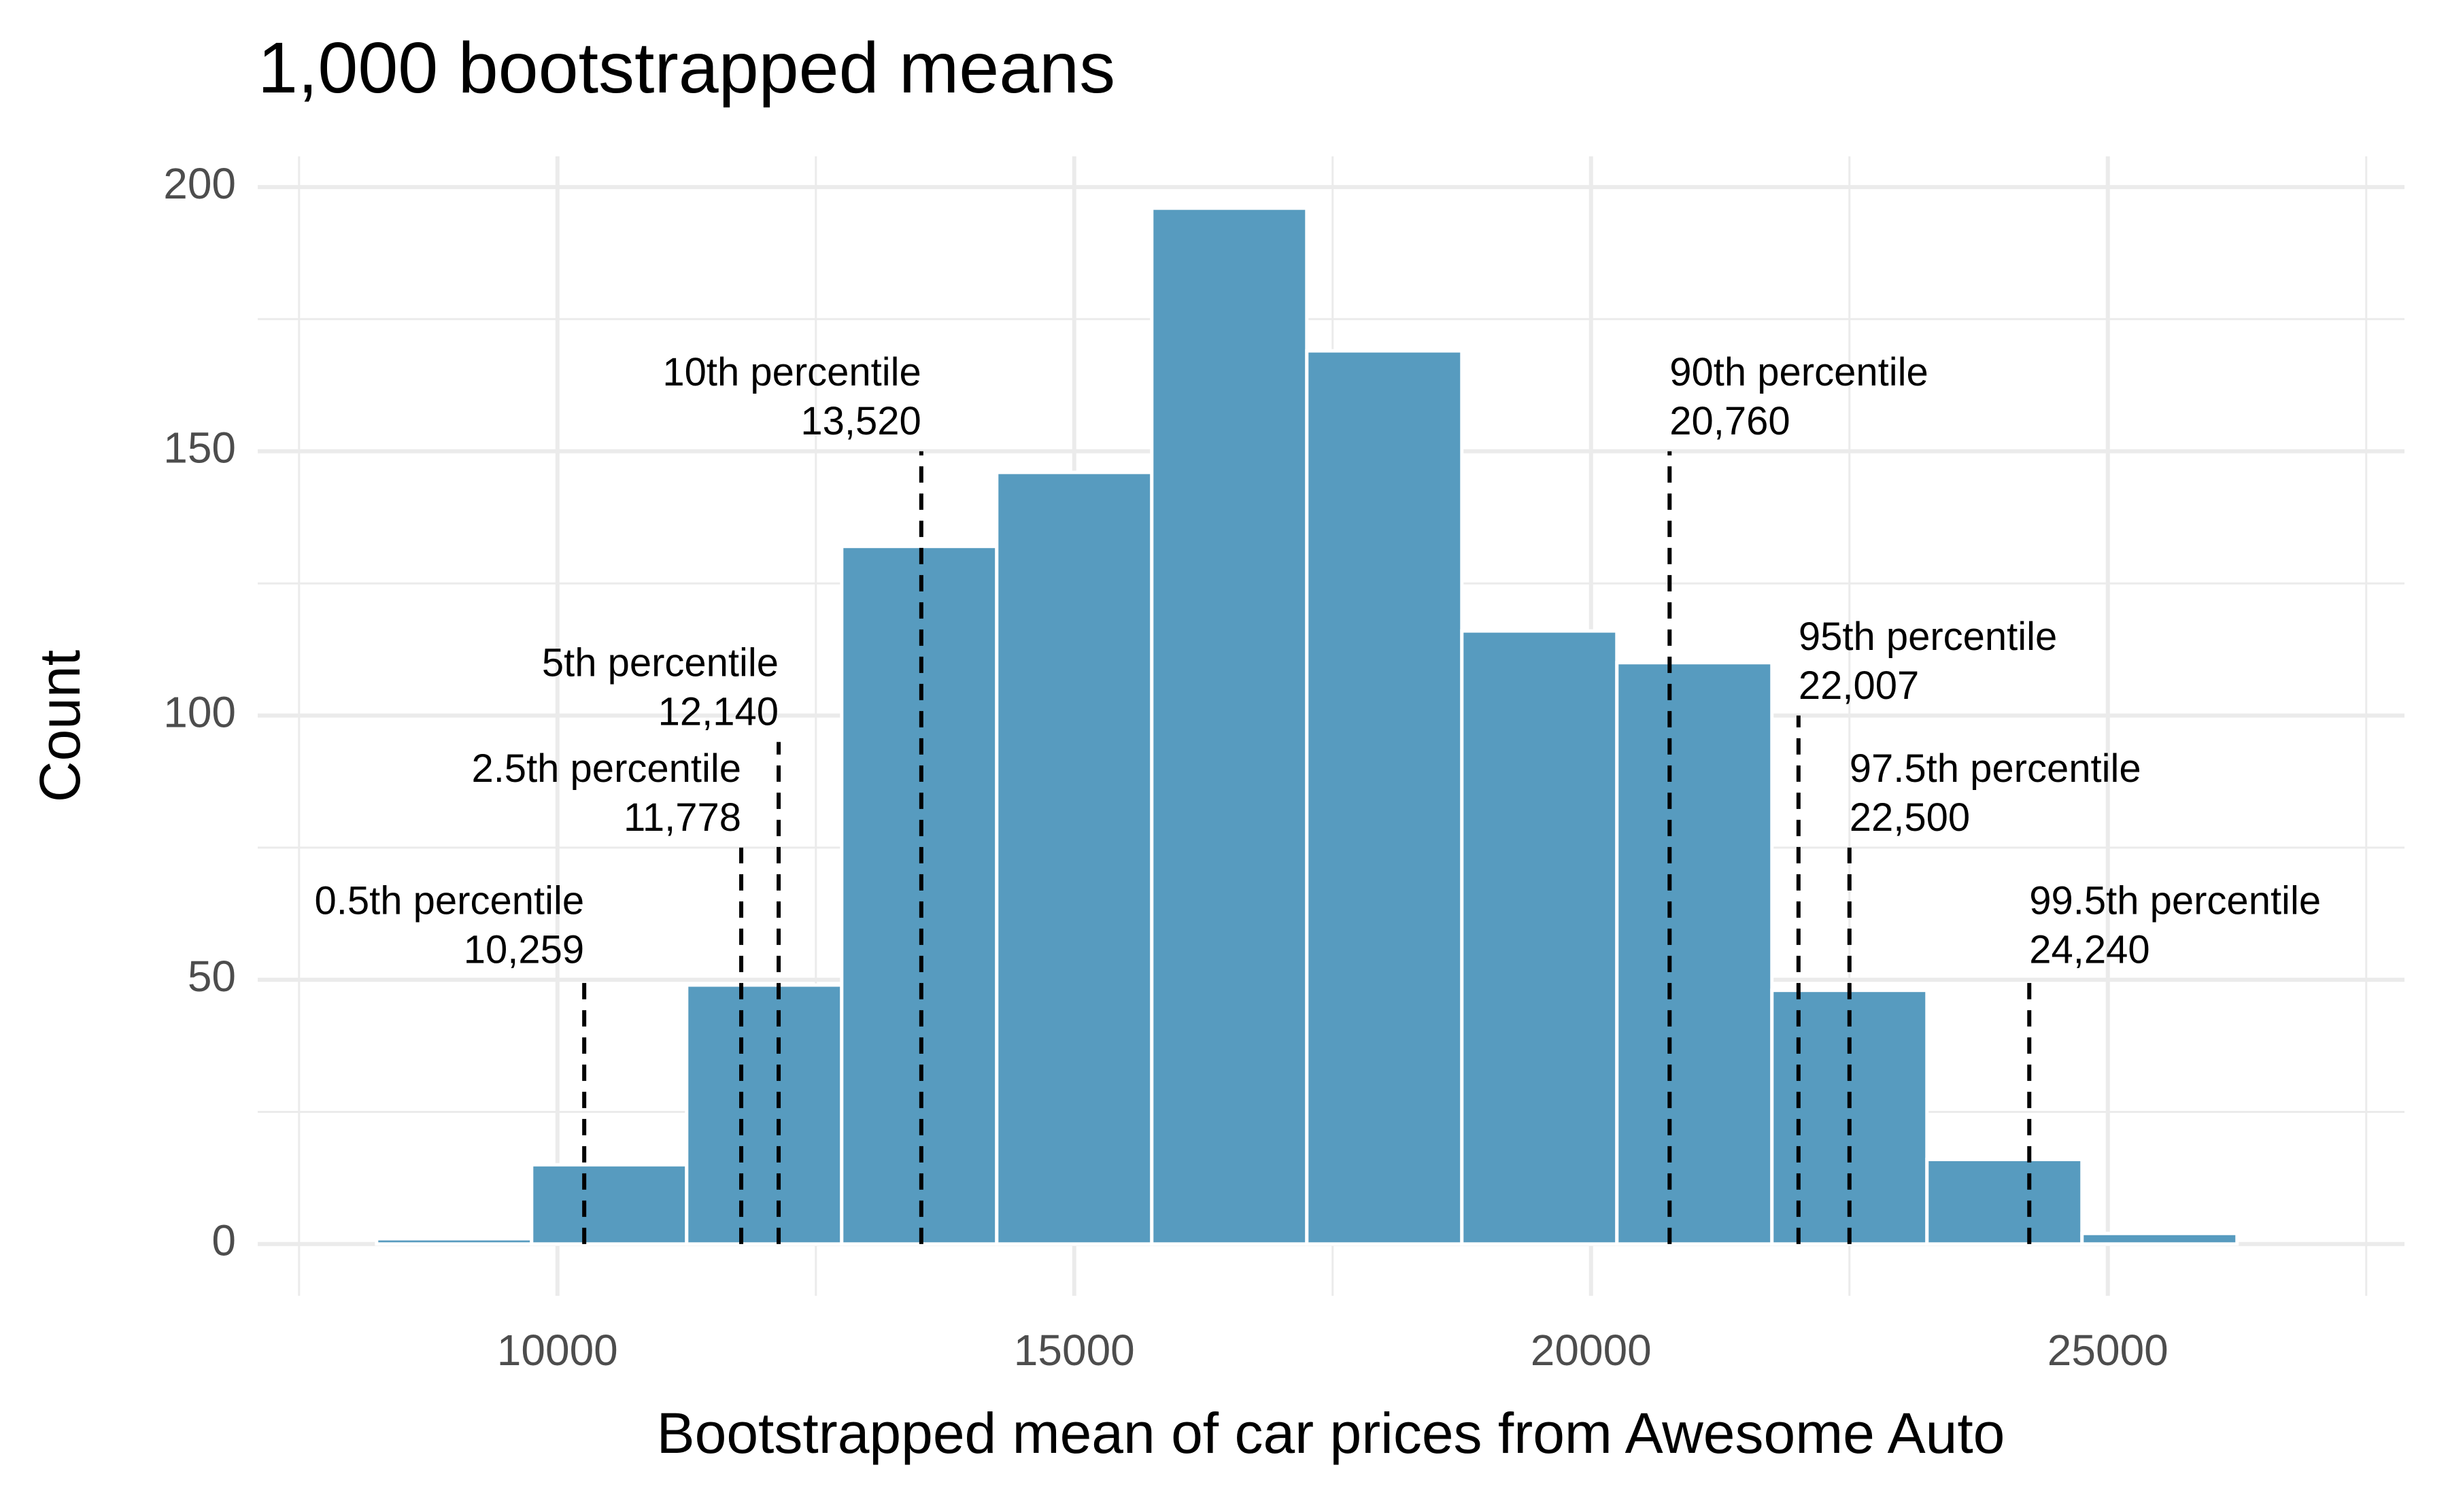  What do you see at coordinates (1075, 1350) in the screenshot?
I see `x-tick-label: 15000` at bounding box center [1075, 1350].